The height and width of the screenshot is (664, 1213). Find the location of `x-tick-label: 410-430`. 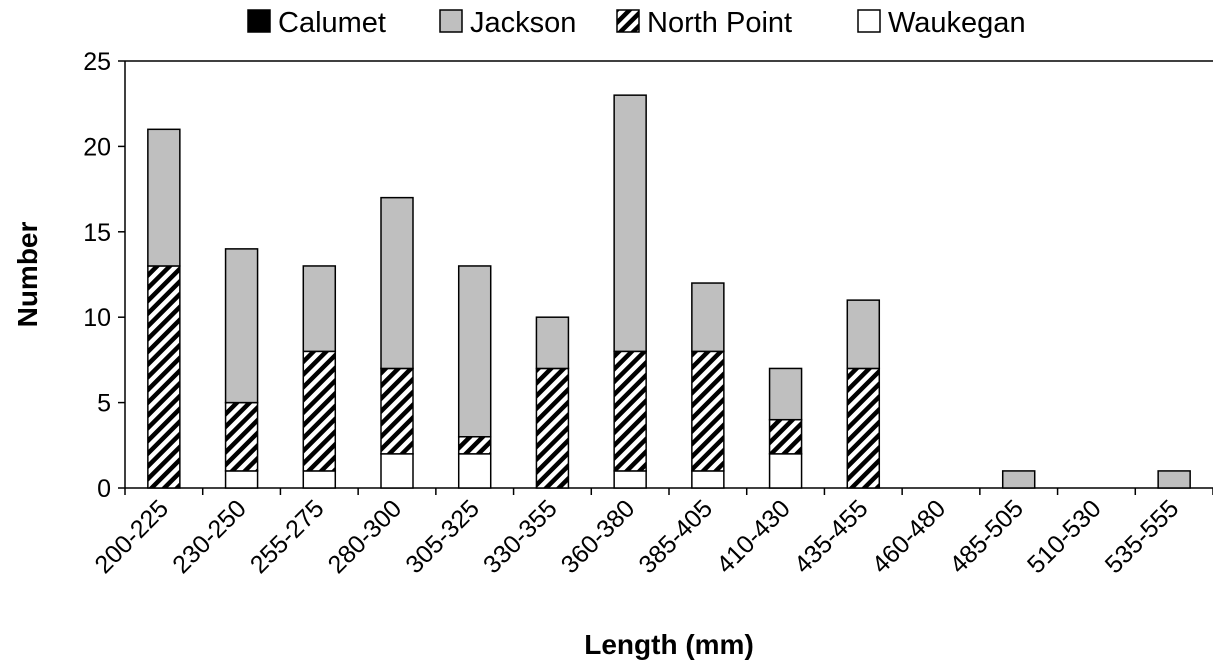

x-tick-label: 410-430 is located at coordinates (753, 536).